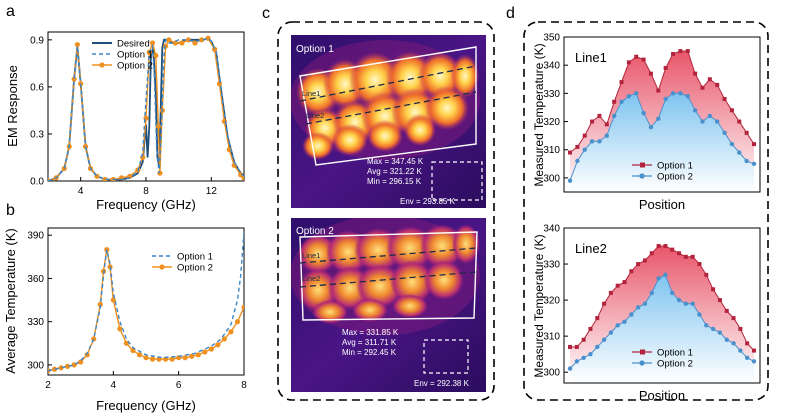 This screenshot has width=798, height=419. I want to click on y-tick-label: 0.9, so click(37, 40).